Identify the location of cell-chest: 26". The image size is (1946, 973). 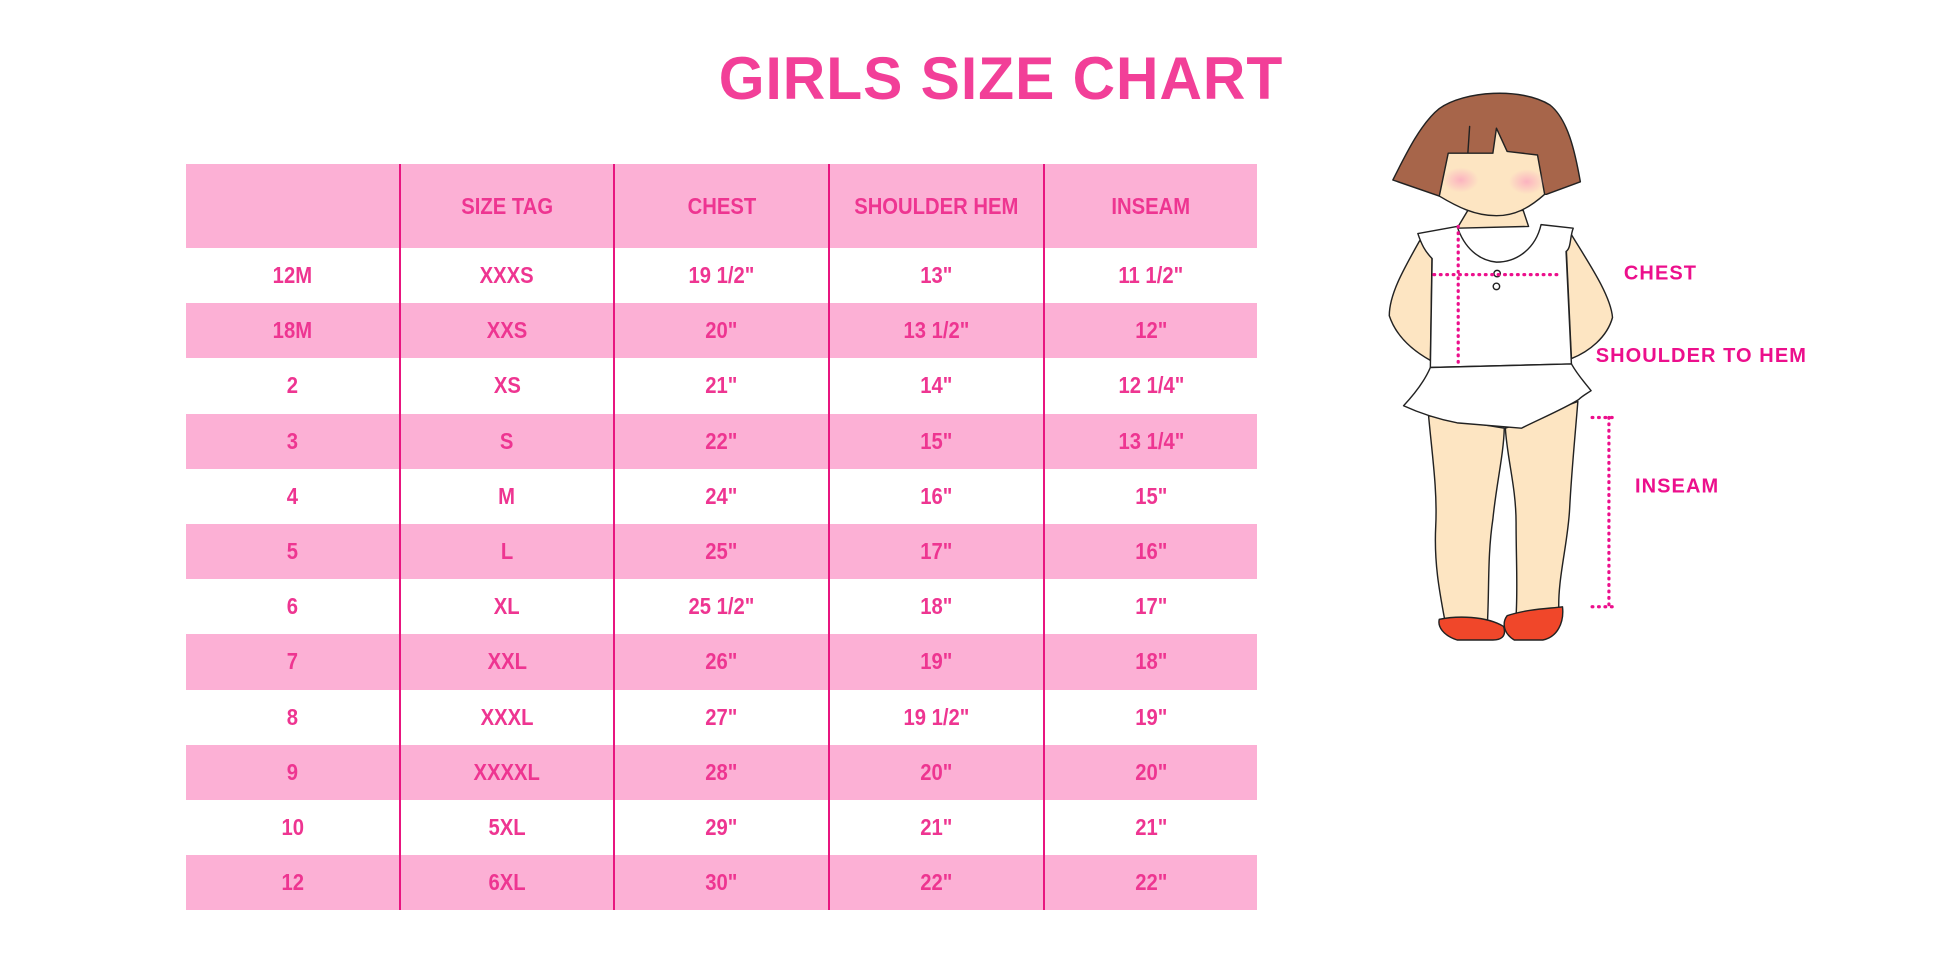
(722, 662).